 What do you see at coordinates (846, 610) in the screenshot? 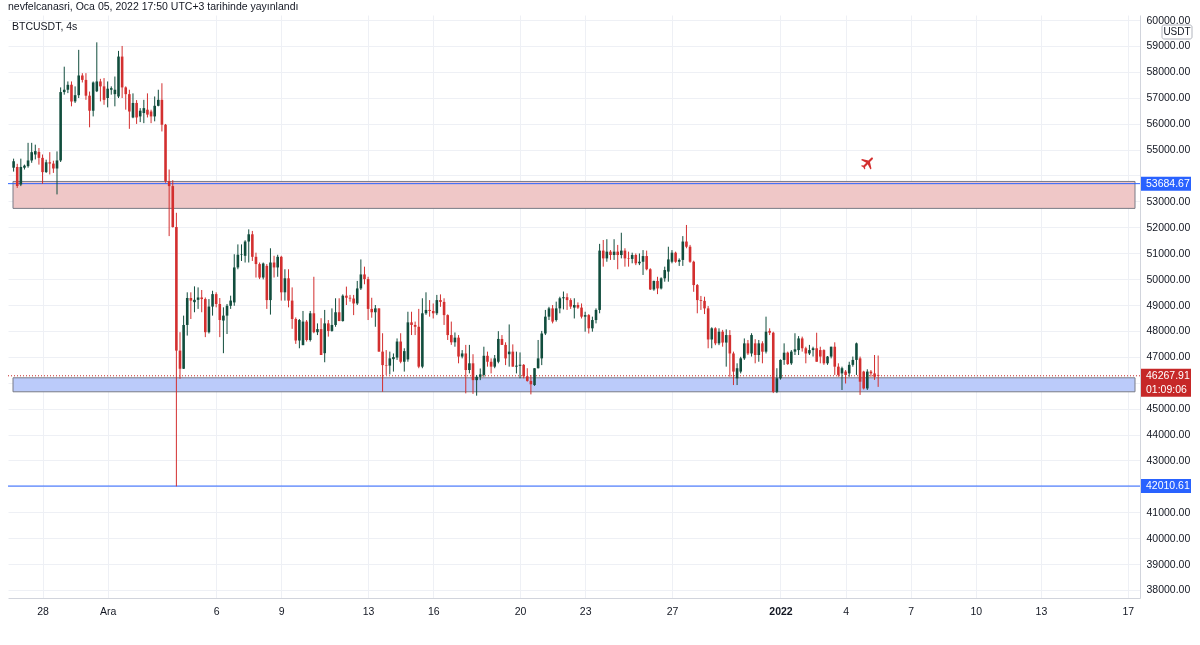
I see `x-tick-label: 4` at bounding box center [846, 610].